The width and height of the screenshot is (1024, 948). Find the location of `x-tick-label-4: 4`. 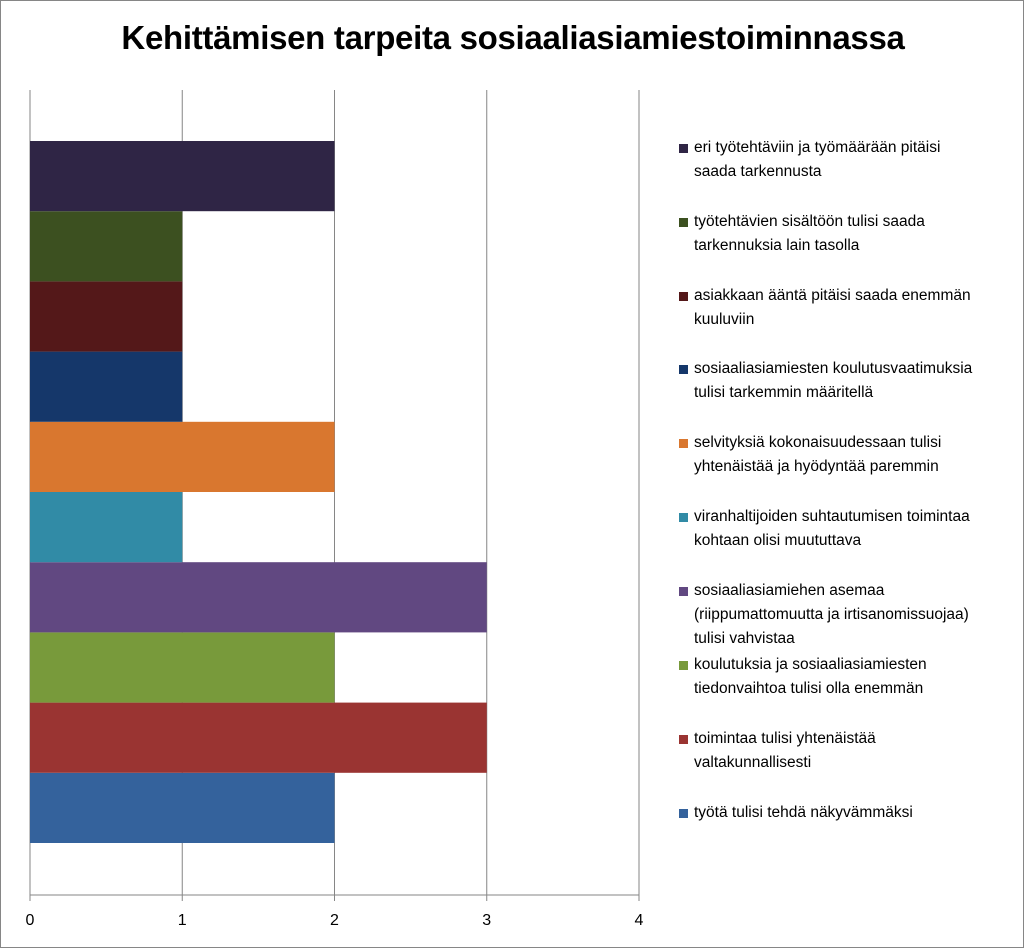

x-tick-label-4: 4 is located at coordinates (639, 920).